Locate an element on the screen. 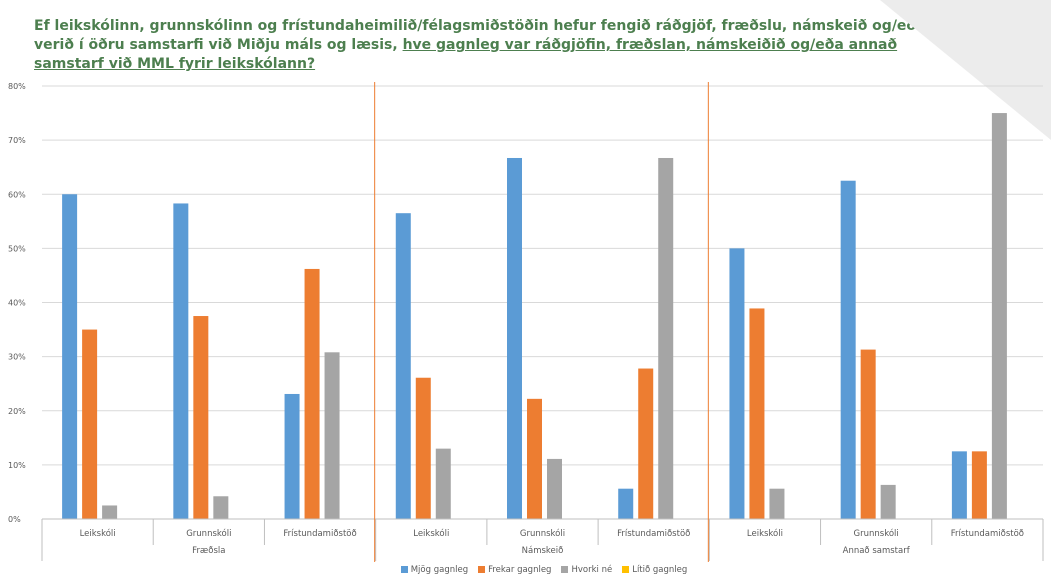 The height and width of the screenshot is (577, 1051). y-tick-label: 0% is located at coordinates (14, 519).